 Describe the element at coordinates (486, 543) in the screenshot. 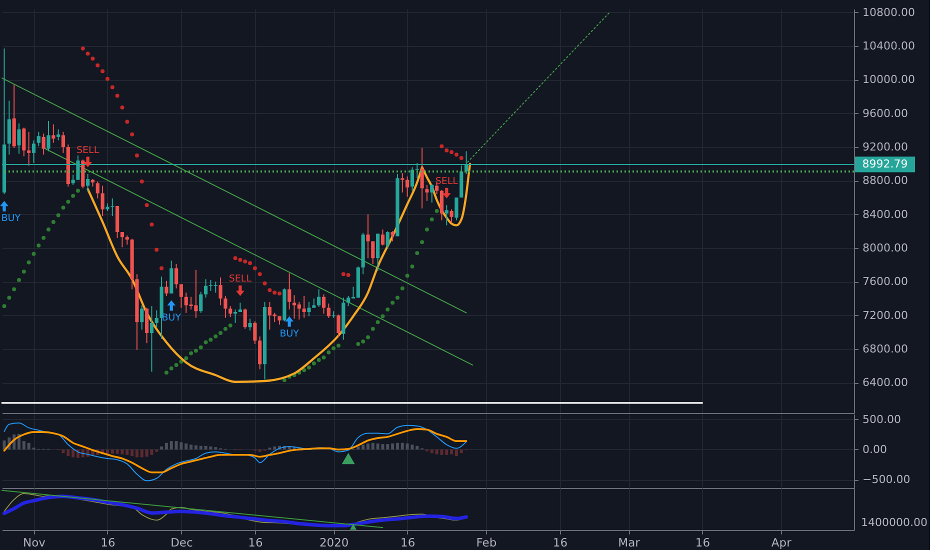

I see `x-tick-label: Feb` at that location.